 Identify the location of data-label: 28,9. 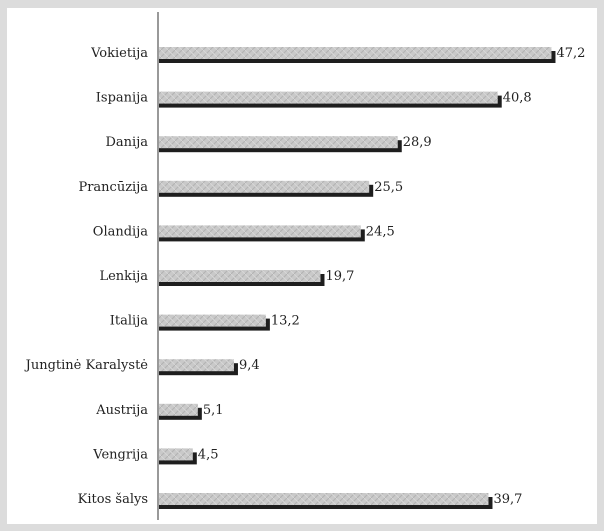
(417, 142).